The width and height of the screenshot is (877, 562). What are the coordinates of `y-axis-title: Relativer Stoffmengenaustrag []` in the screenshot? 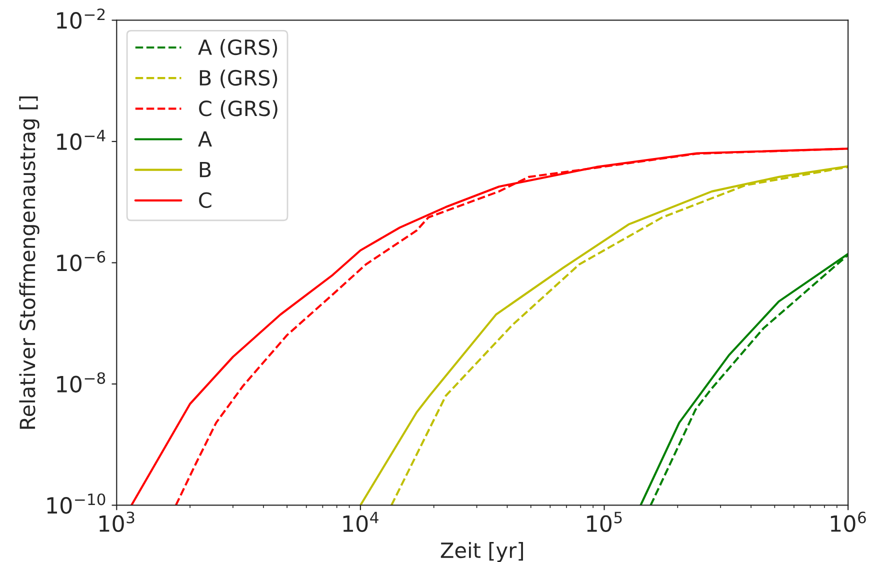 It's located at (29, 262).